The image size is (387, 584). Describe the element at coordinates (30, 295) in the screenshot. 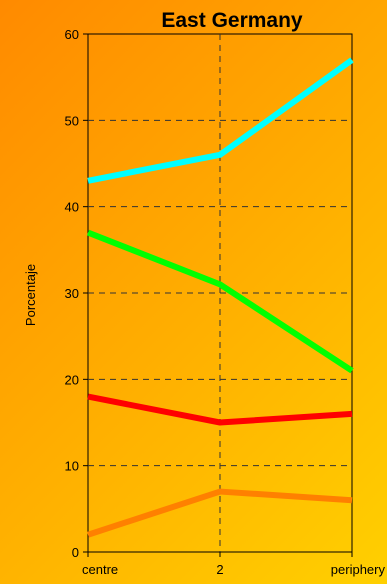

I see `y-axis-label: Porcentaje` at that location.